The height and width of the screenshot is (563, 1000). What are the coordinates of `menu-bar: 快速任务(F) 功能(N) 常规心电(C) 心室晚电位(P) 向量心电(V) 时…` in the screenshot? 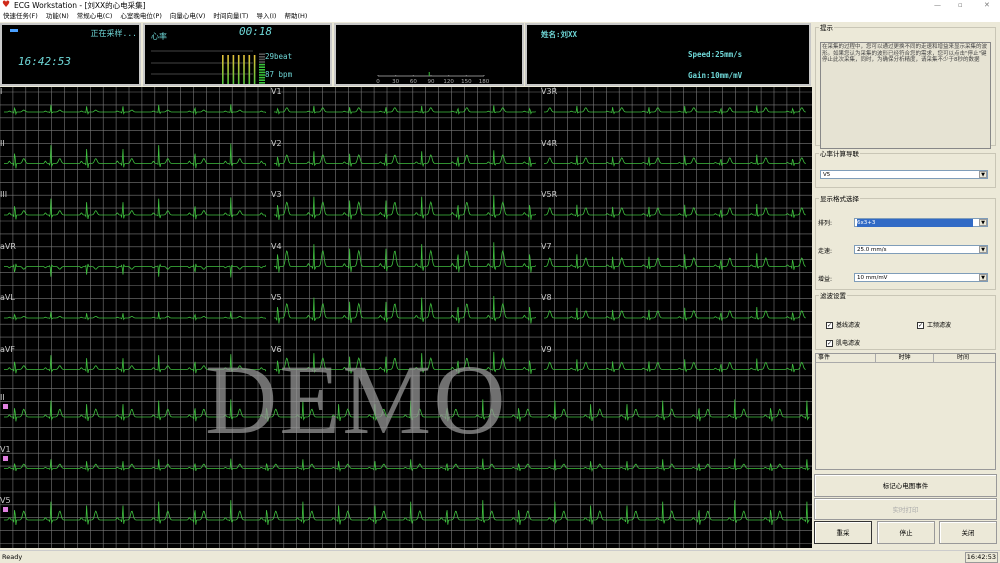 It's located at (500, 16).